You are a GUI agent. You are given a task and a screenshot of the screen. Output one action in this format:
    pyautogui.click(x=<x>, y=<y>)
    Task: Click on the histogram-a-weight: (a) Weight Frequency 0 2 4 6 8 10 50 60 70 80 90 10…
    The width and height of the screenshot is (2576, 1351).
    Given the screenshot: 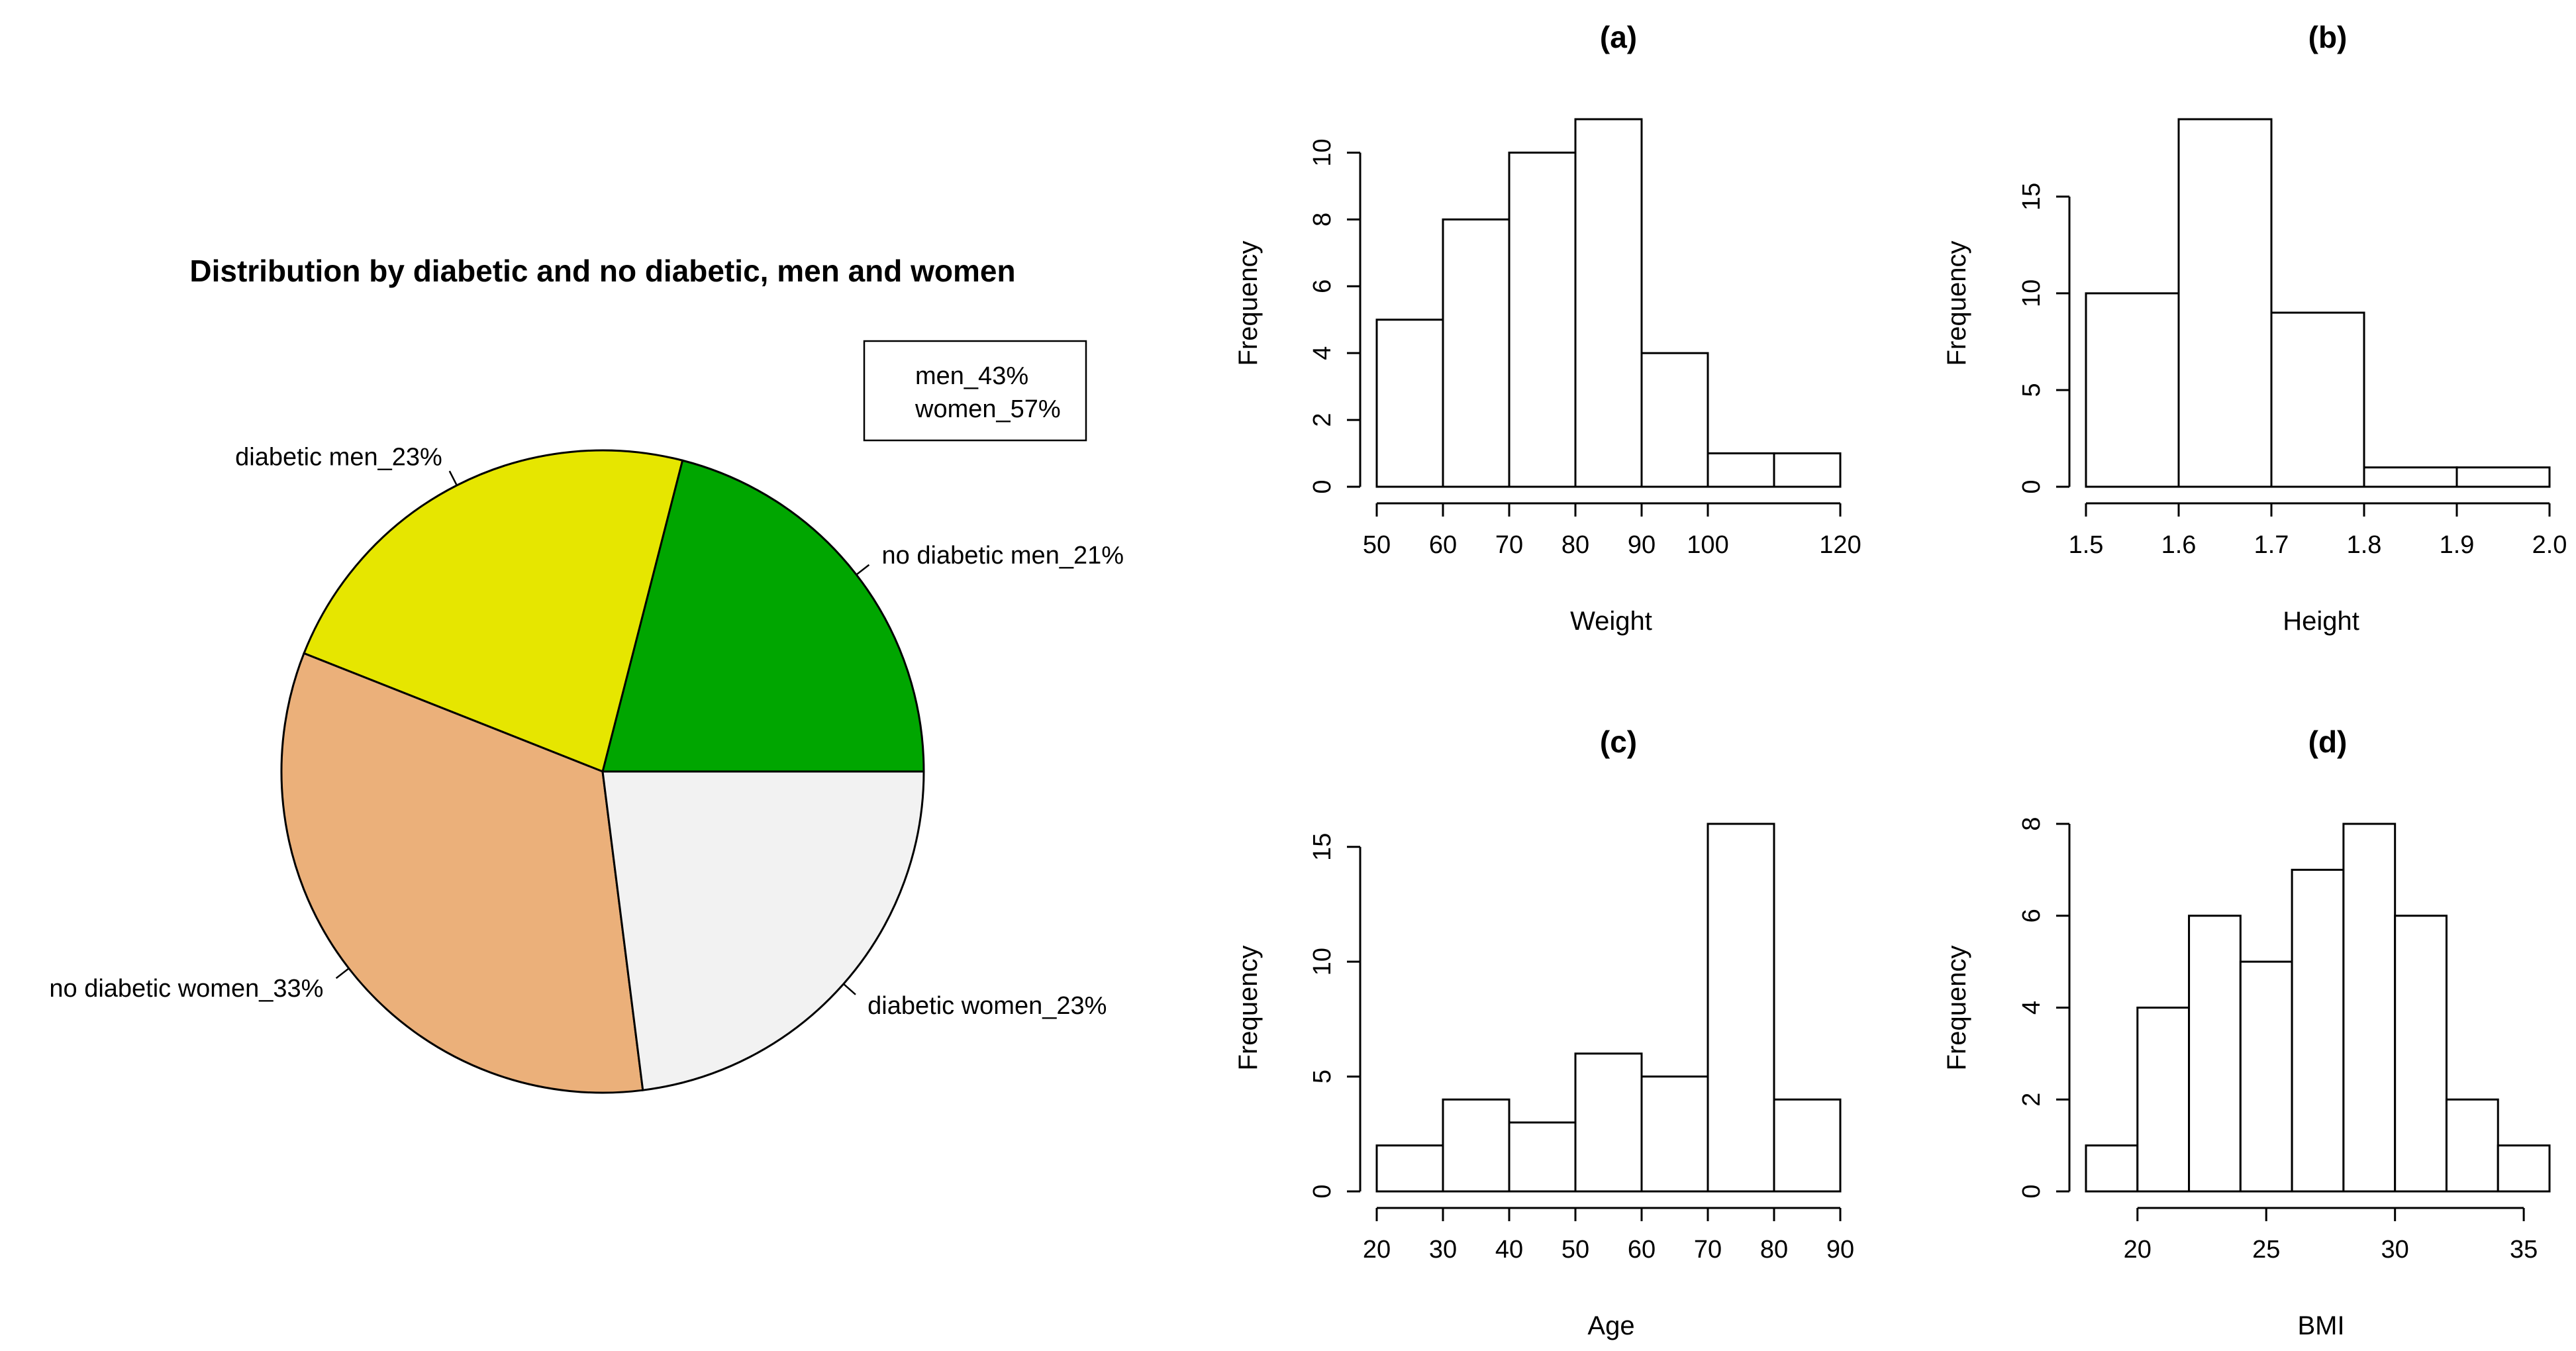 What is the action you would take?
    pyautogui.click(x=1547, y=328)
    